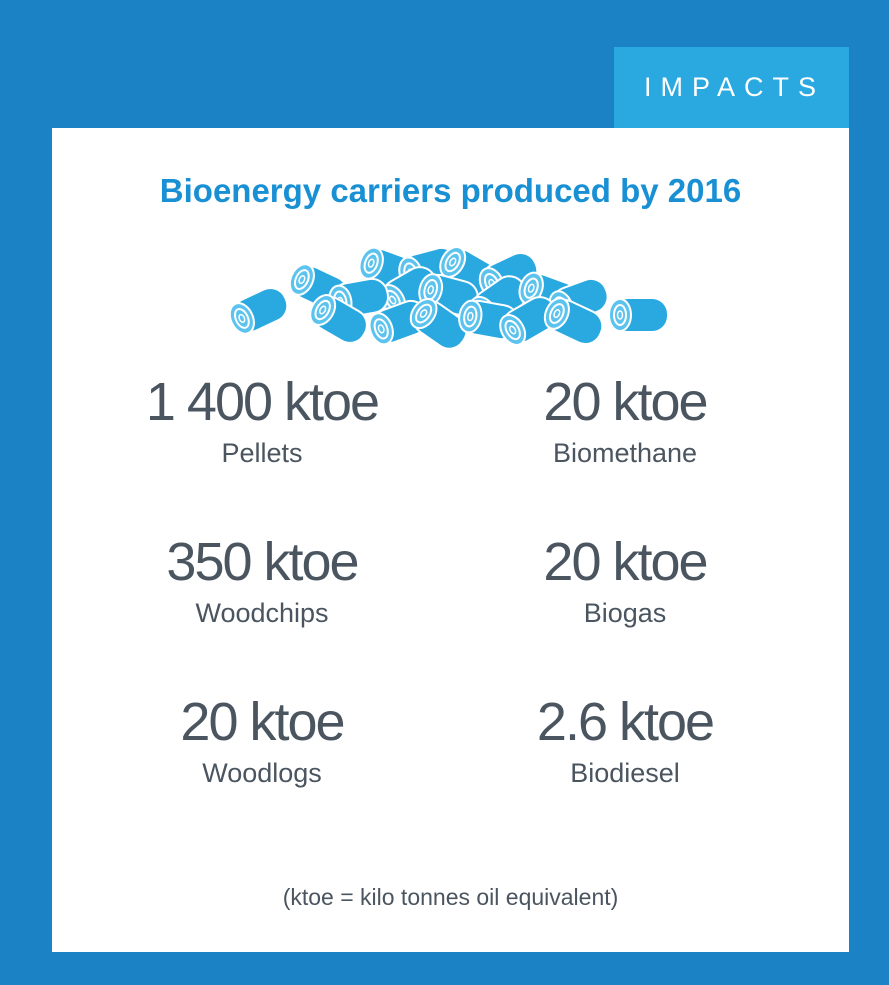 The width and height of the screenshot is (889, 985). I want to click on stat-label: Biomethane, so click(625, 453).